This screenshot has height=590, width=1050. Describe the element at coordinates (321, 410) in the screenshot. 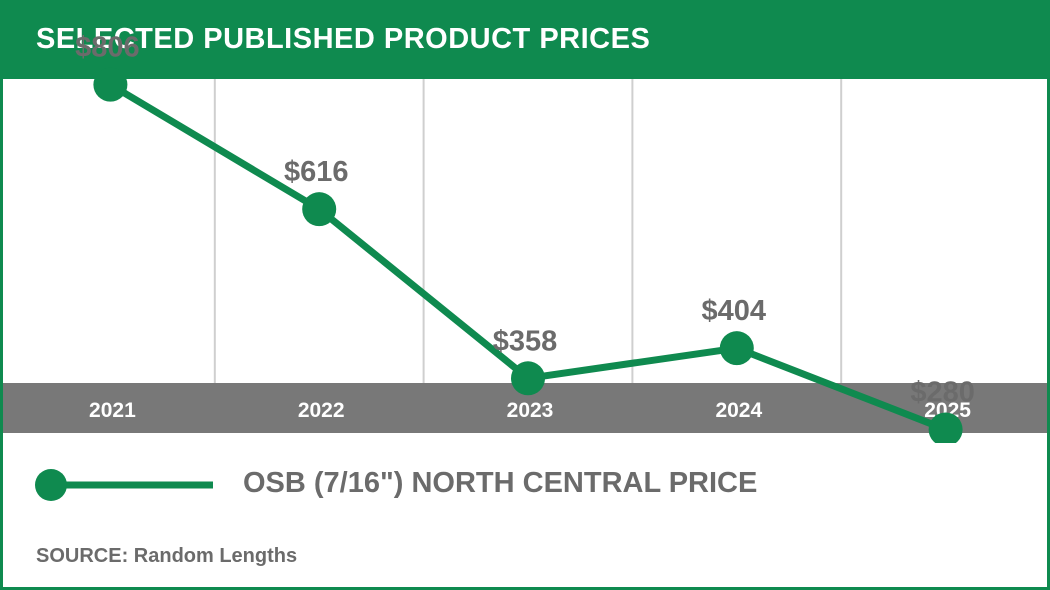

I see `x-tick-label: 2022` at that location.